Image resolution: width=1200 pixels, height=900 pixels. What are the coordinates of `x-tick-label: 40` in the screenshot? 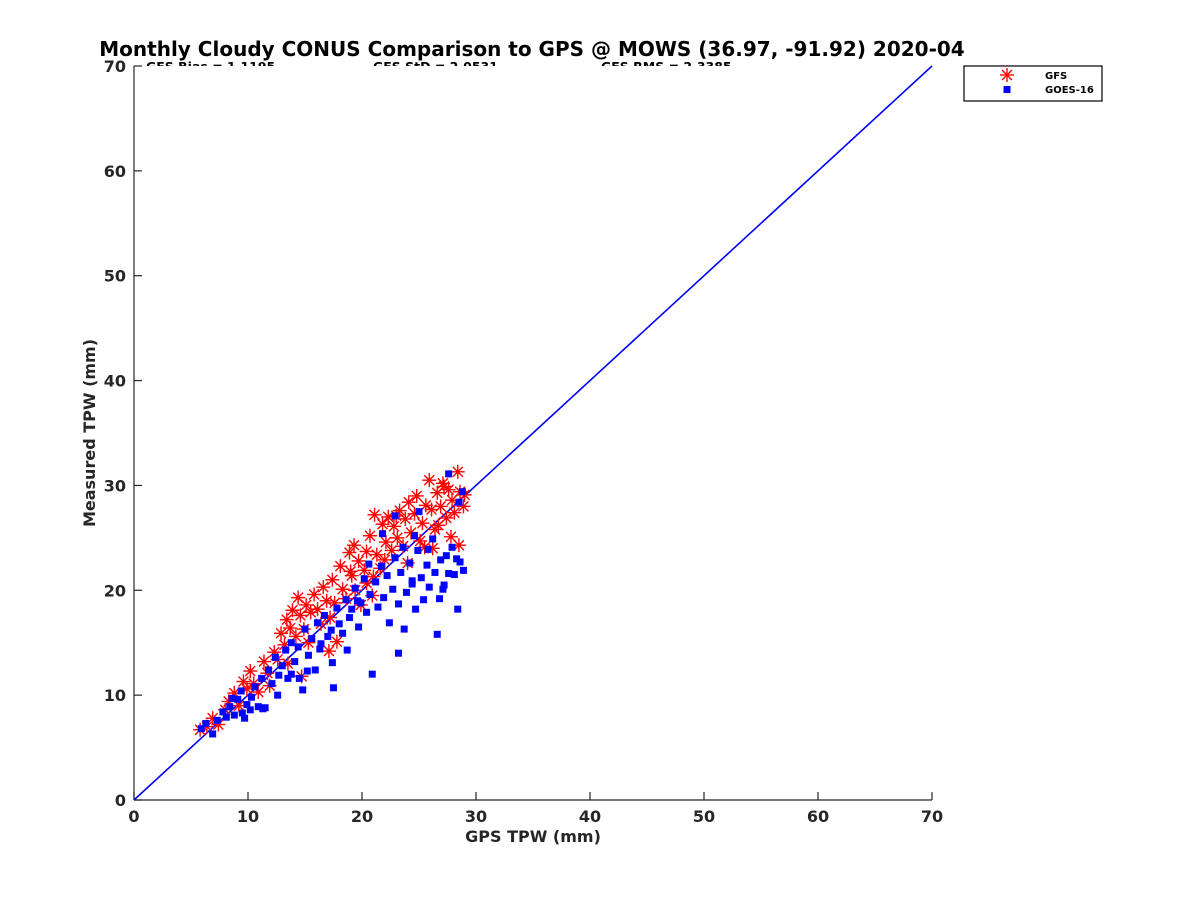 It's located at (590, 816).